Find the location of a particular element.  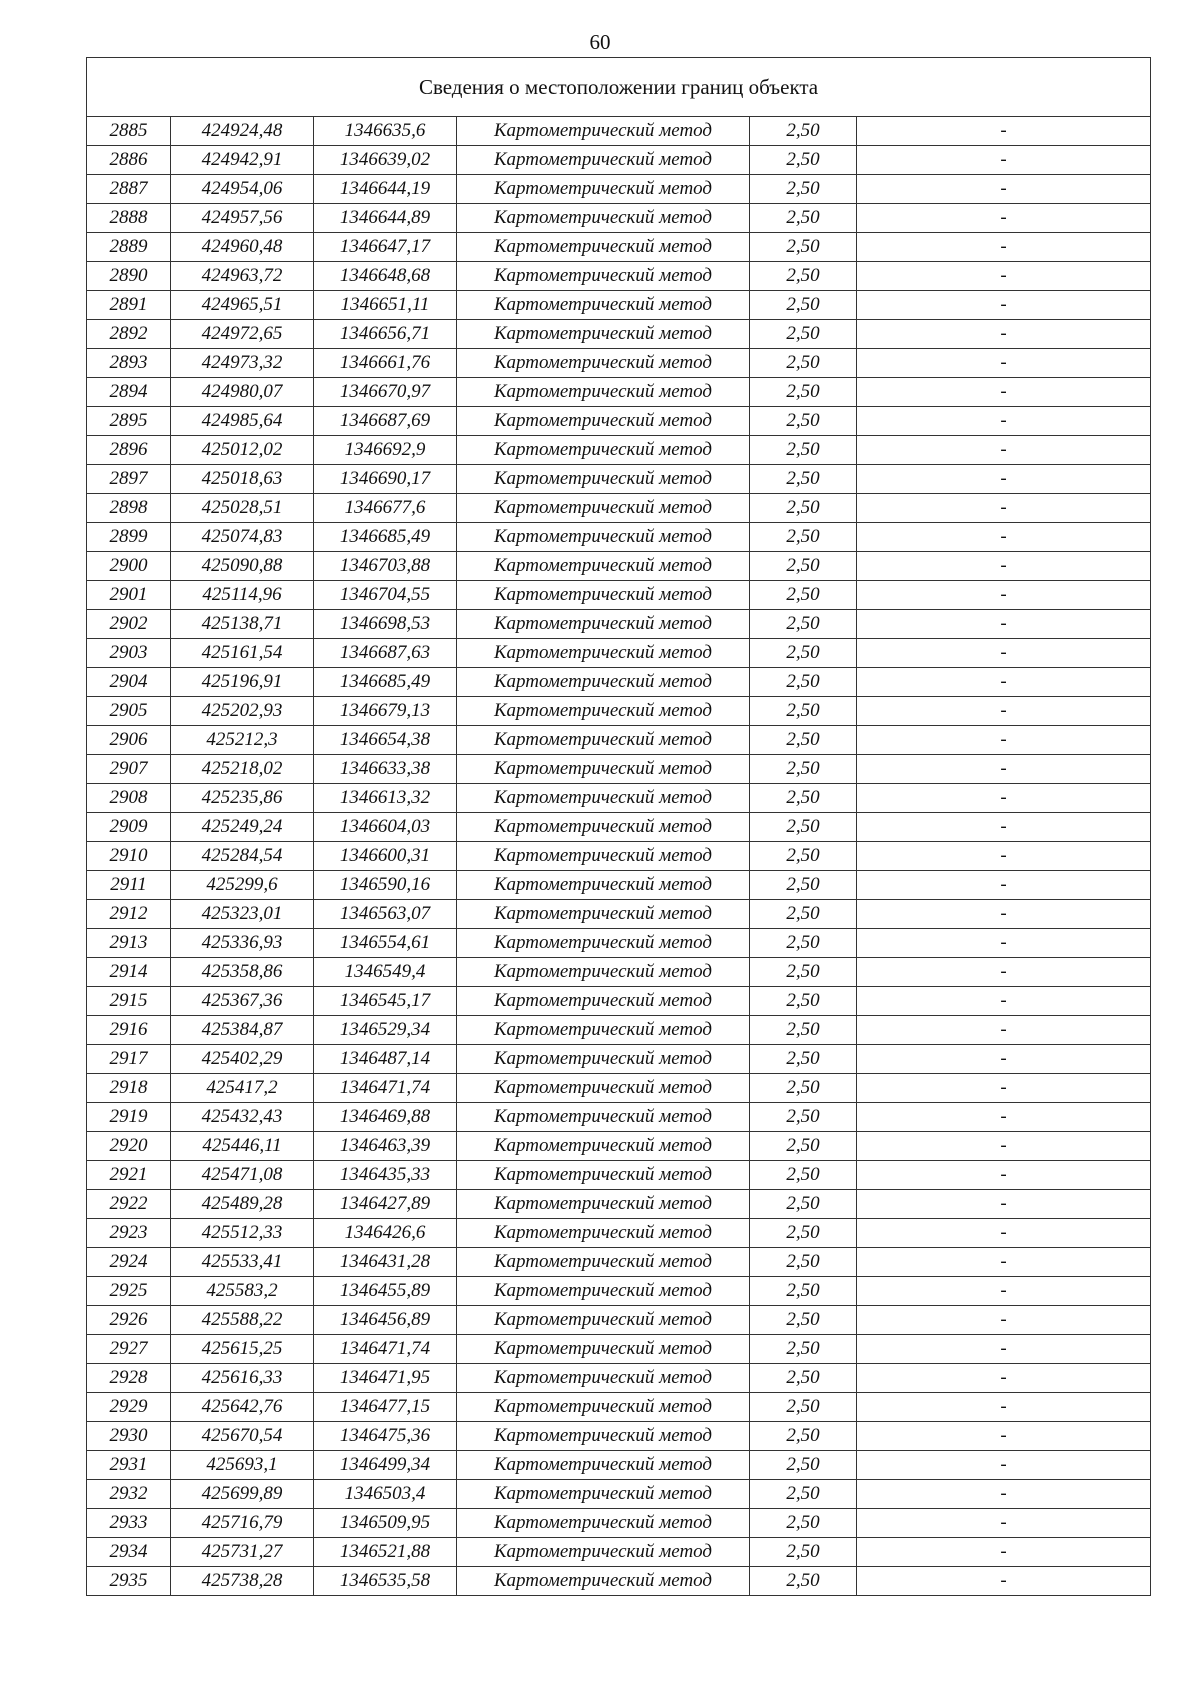

y-coordinate-cell: 1346703,88 is located at coordinates (385, 566).